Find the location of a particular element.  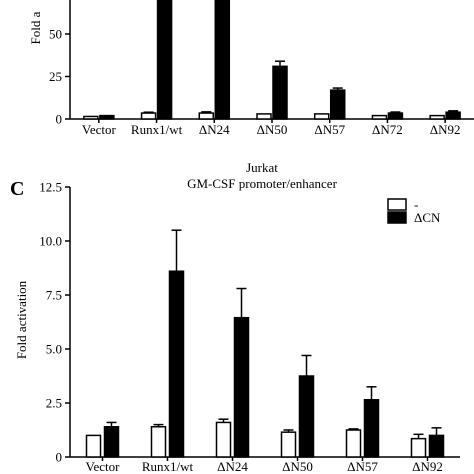

y-tick-label: 2.5 is located at coordinates (54, 403).